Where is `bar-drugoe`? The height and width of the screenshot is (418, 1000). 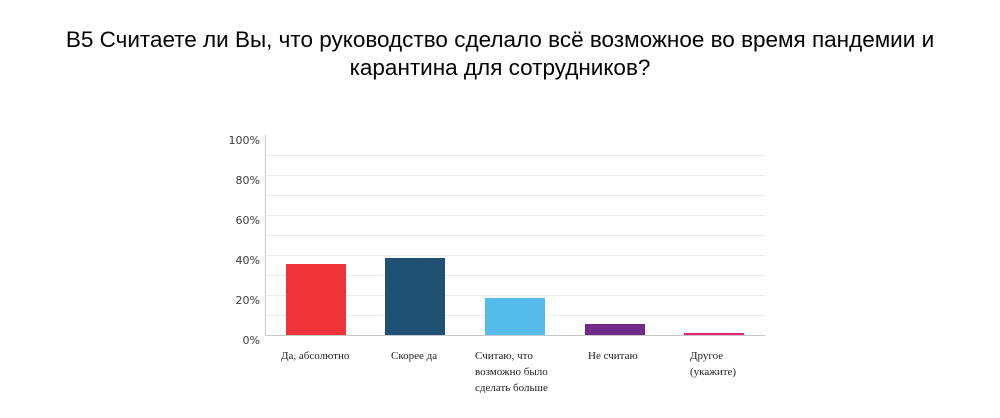
bar-drugoe is located at coordinates (714, 334).